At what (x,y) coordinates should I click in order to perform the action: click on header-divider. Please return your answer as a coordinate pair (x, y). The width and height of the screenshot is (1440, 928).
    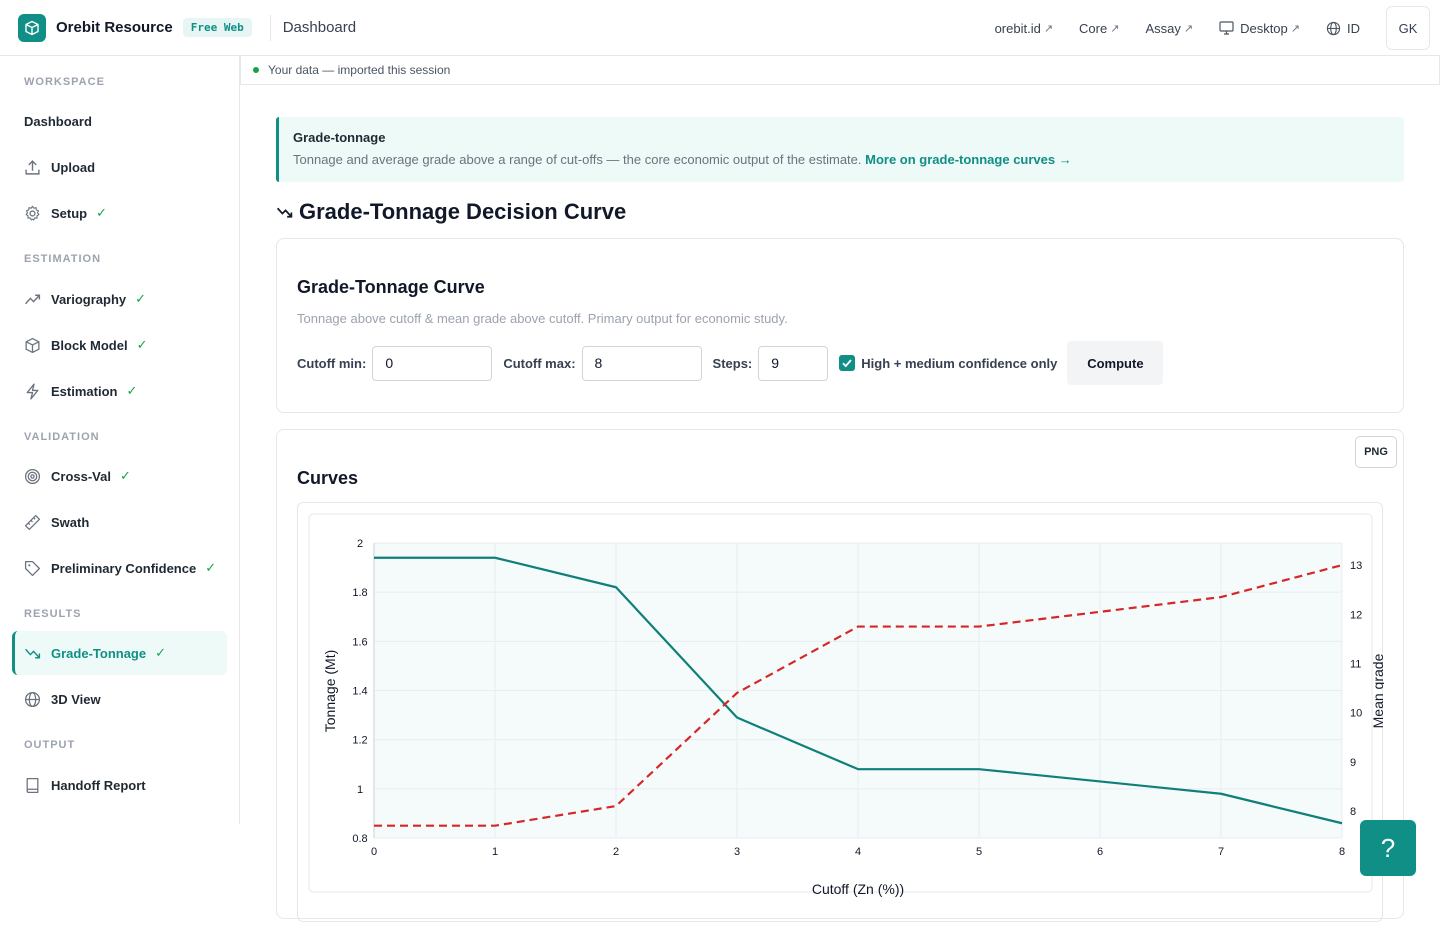
    Looking at the image, I should click on (270, 27).